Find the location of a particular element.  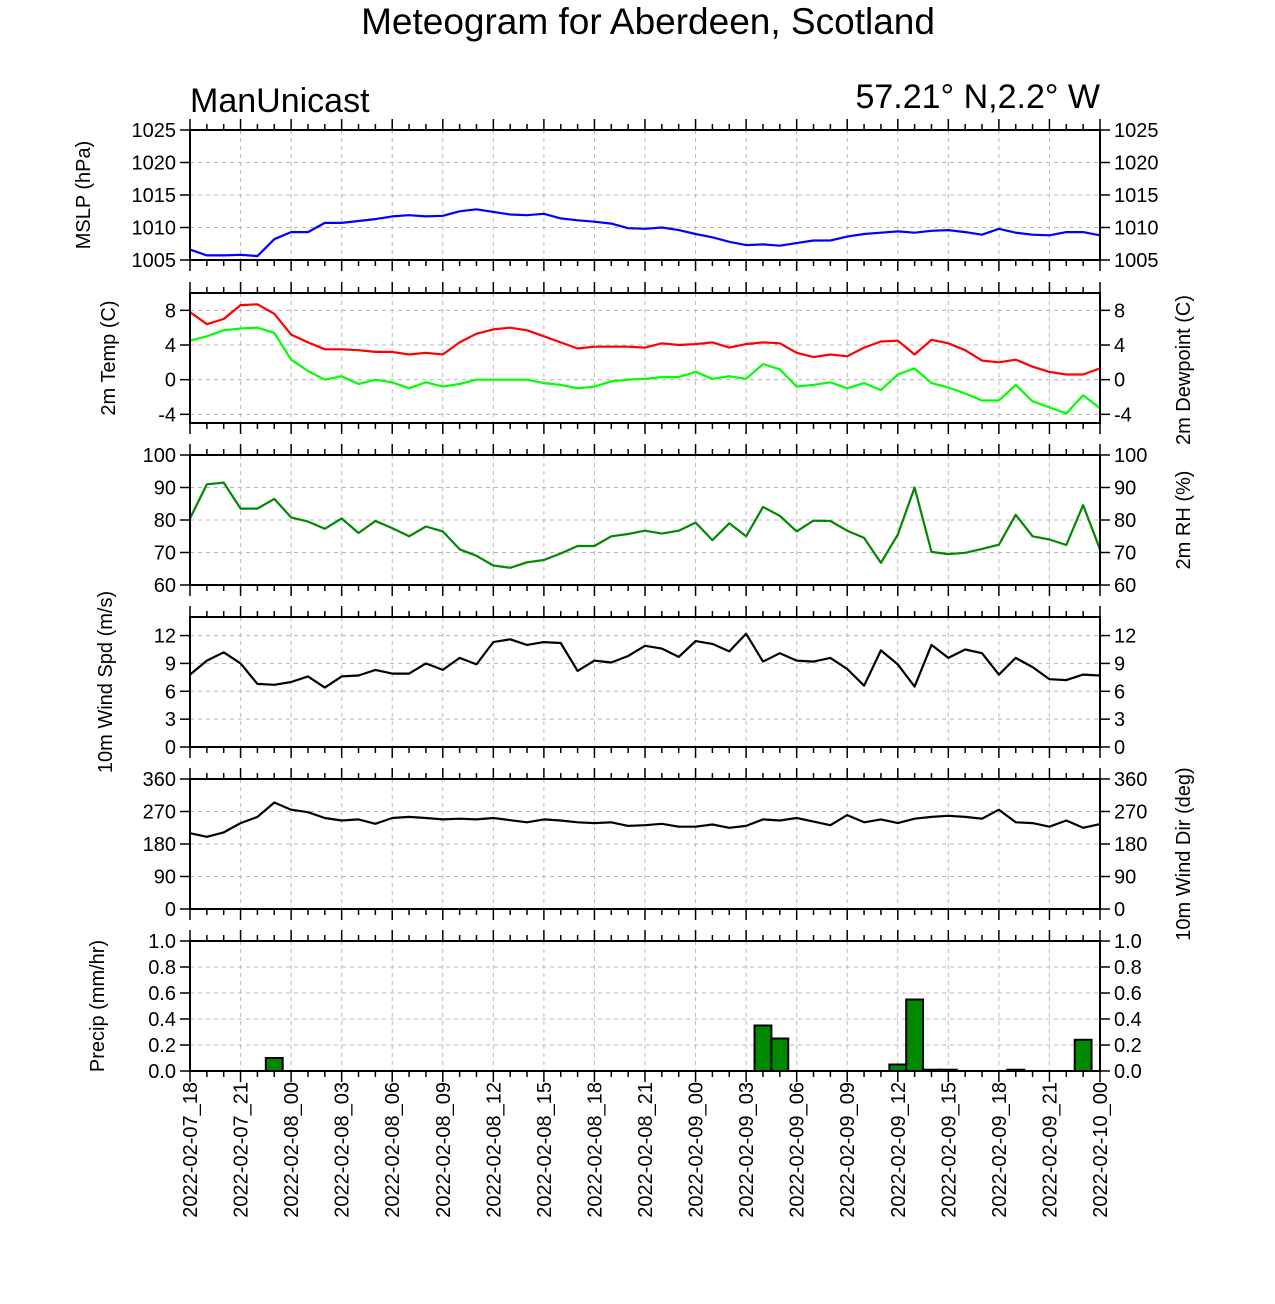

y-tick-label-right: 9 is located at coordinates (1119, 664).